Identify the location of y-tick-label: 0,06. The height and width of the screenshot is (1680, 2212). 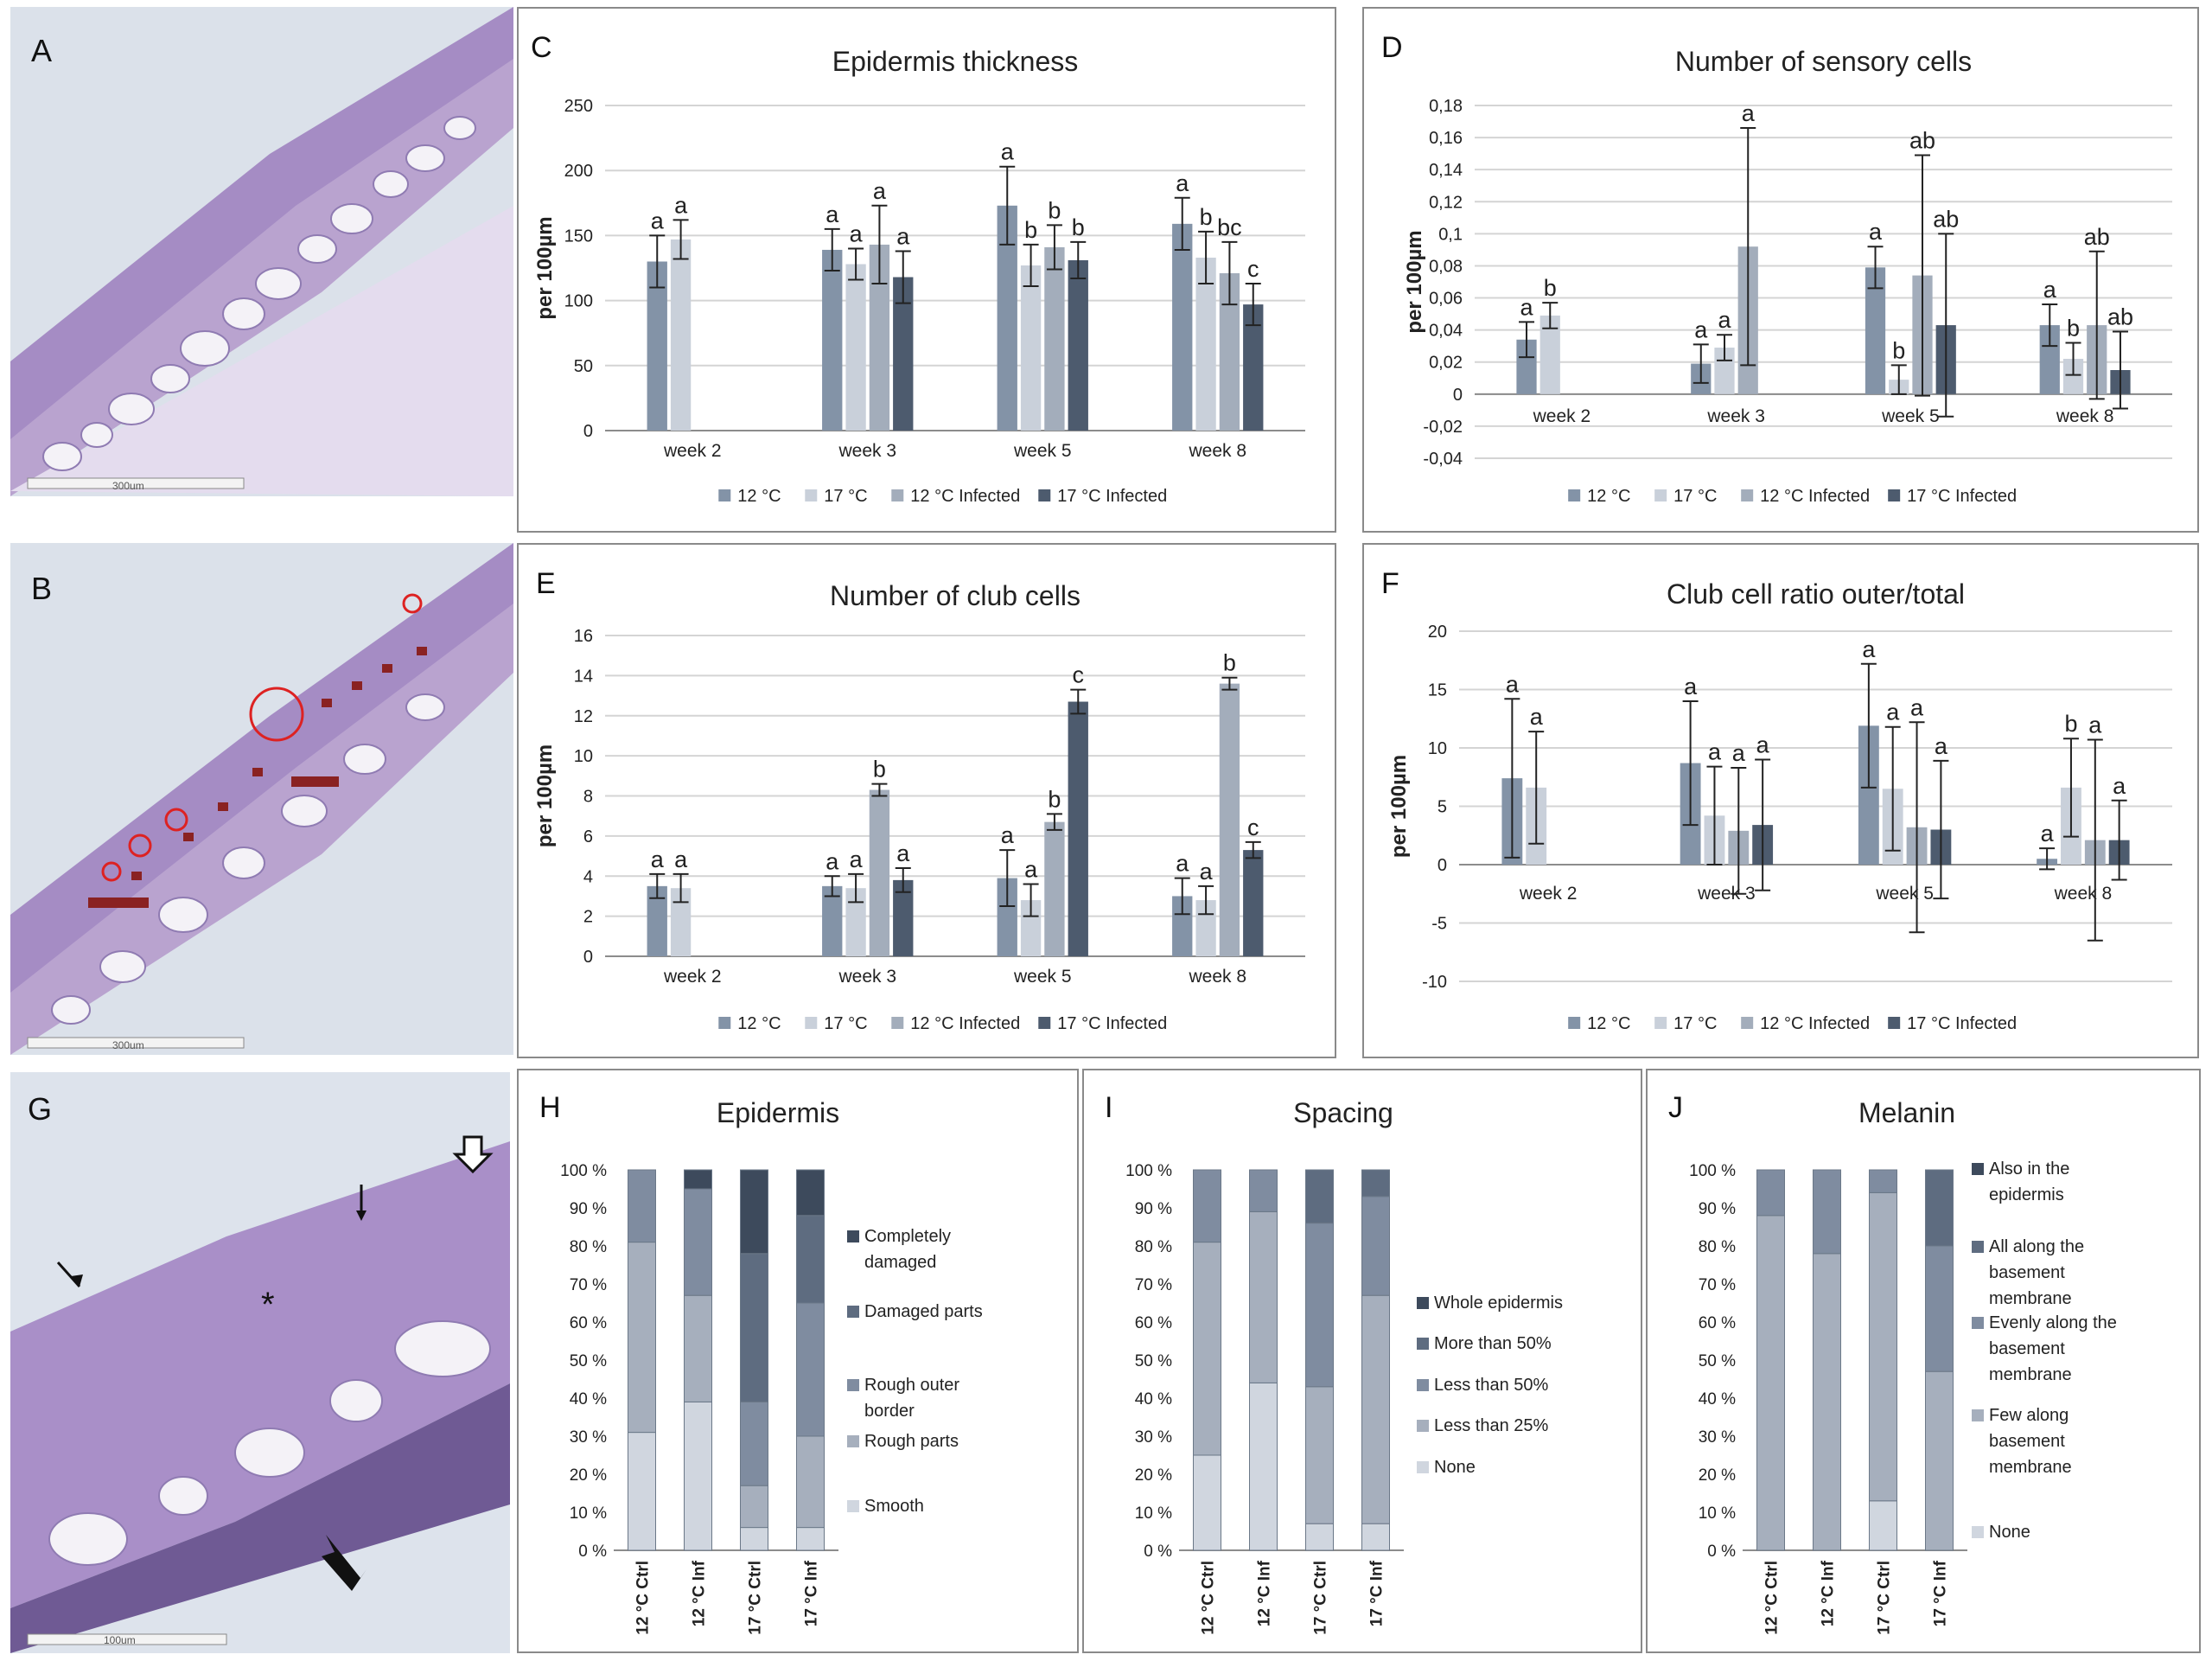
(1446, 299).